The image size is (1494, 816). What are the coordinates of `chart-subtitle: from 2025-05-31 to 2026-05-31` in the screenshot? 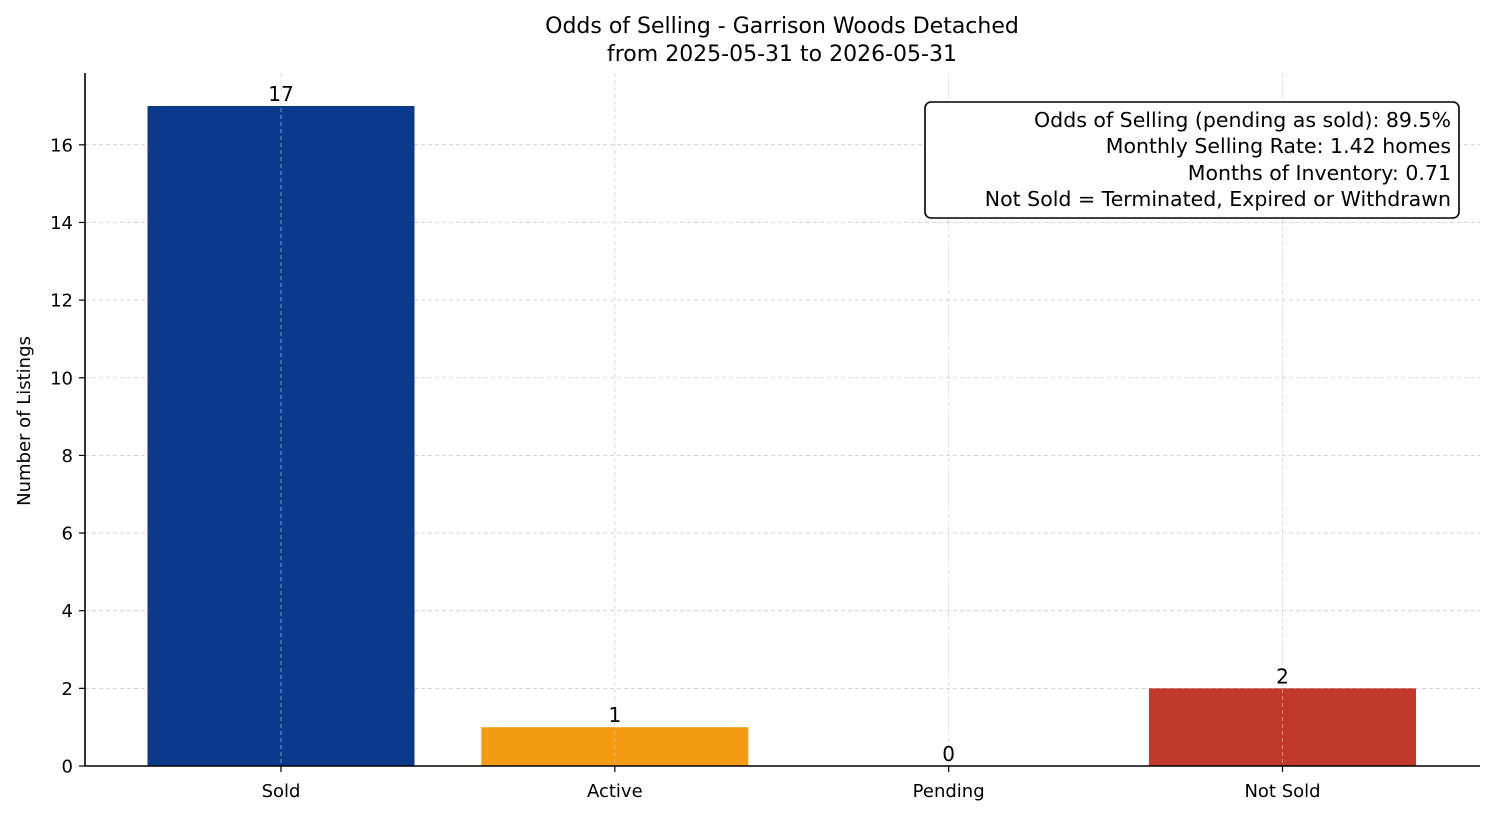 It's located at (782, 54).